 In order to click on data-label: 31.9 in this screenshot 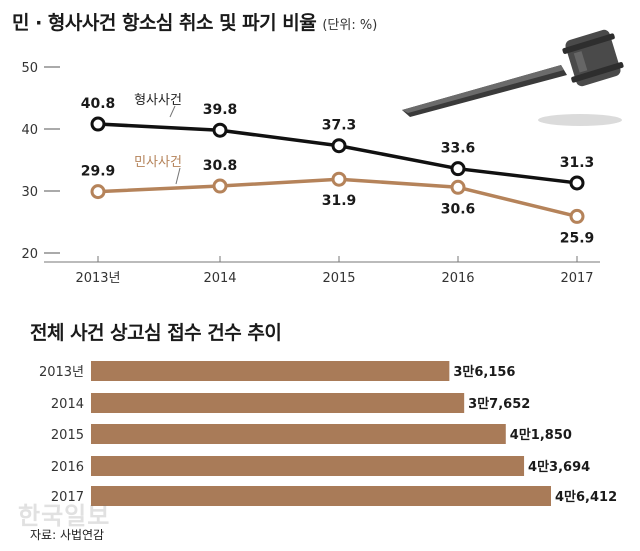, I will do `click(339, 201)`.